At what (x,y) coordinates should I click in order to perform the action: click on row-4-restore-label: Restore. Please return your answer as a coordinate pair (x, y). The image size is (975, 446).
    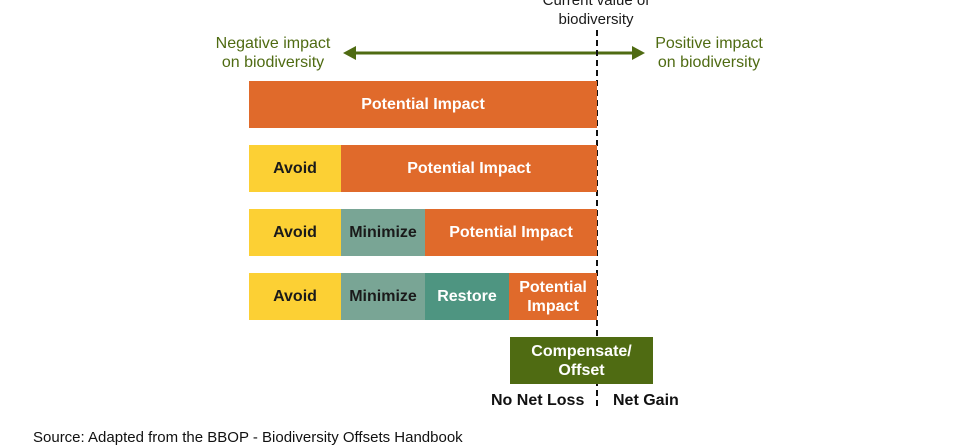
    Looking at the image, I should click on (467, 296).